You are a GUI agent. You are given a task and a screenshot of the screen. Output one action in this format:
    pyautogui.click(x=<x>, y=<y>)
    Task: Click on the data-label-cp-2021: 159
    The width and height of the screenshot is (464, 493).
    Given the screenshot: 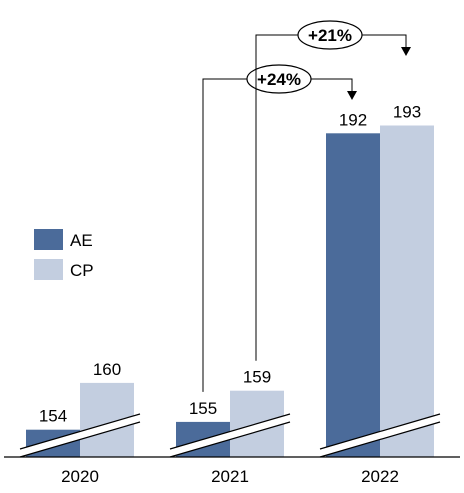 What is the action you would take?
    pyautogui.click(x=257, y=377)
    